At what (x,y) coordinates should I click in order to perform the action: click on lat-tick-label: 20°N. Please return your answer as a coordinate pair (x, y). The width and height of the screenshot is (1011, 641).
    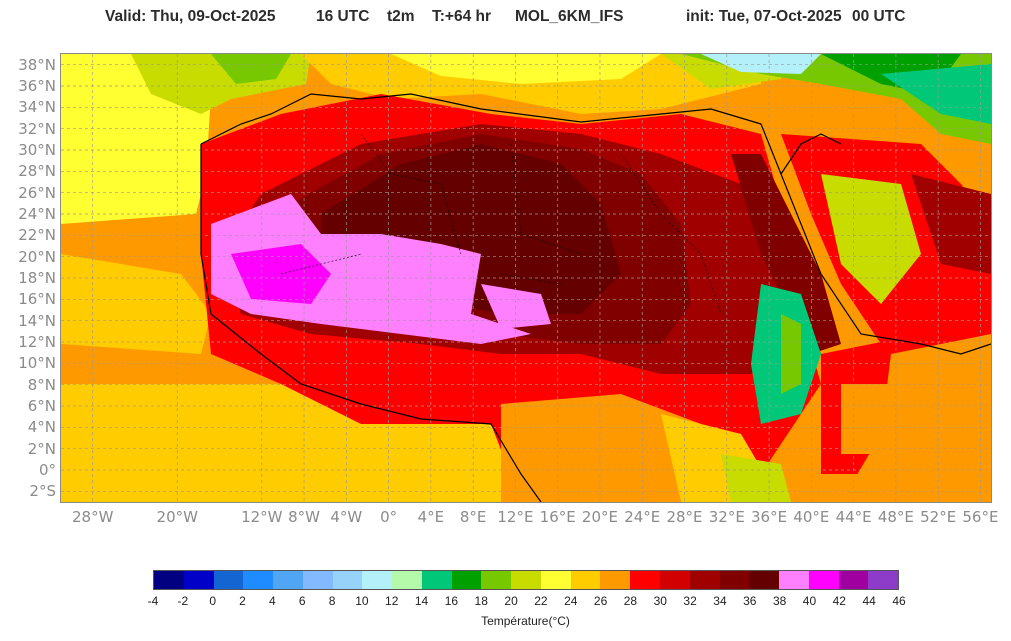
    Looking at the image, I should click on (37, 256).